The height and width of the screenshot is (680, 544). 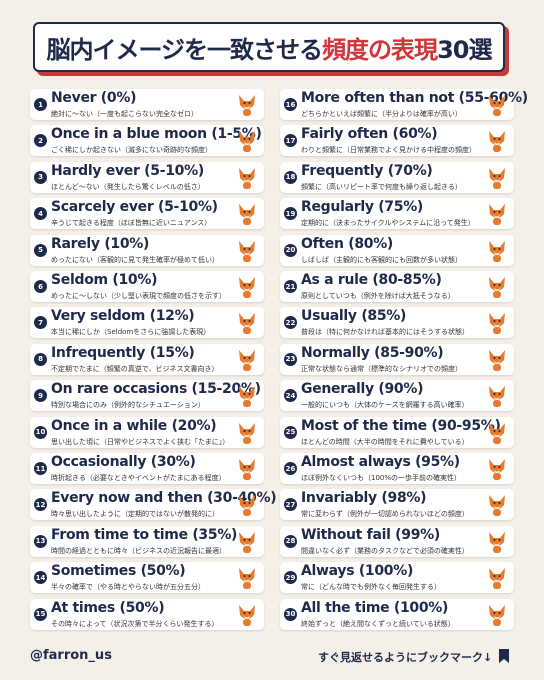 What do you see at coordinates (108, 607) in the screenshot?
I see `item-phrase: At times (50%)` at bounding box center [108, 607].